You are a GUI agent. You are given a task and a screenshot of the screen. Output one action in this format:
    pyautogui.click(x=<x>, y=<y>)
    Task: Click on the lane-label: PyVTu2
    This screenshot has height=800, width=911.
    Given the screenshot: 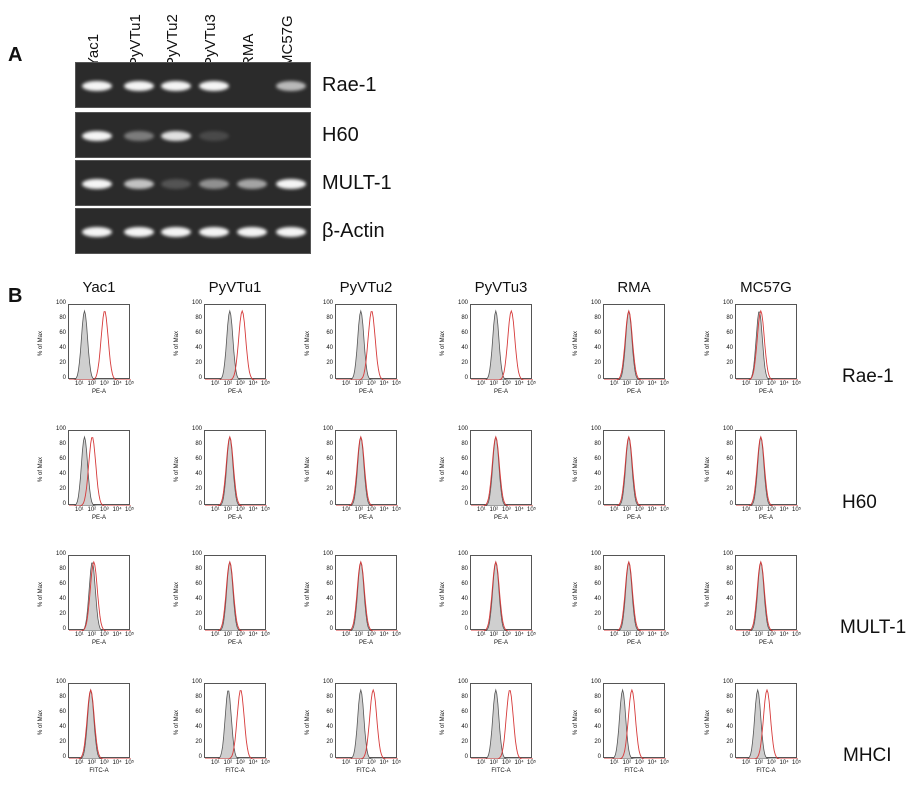 What is the action you would take?
    pyautogui.click(x=172, y=40)
    